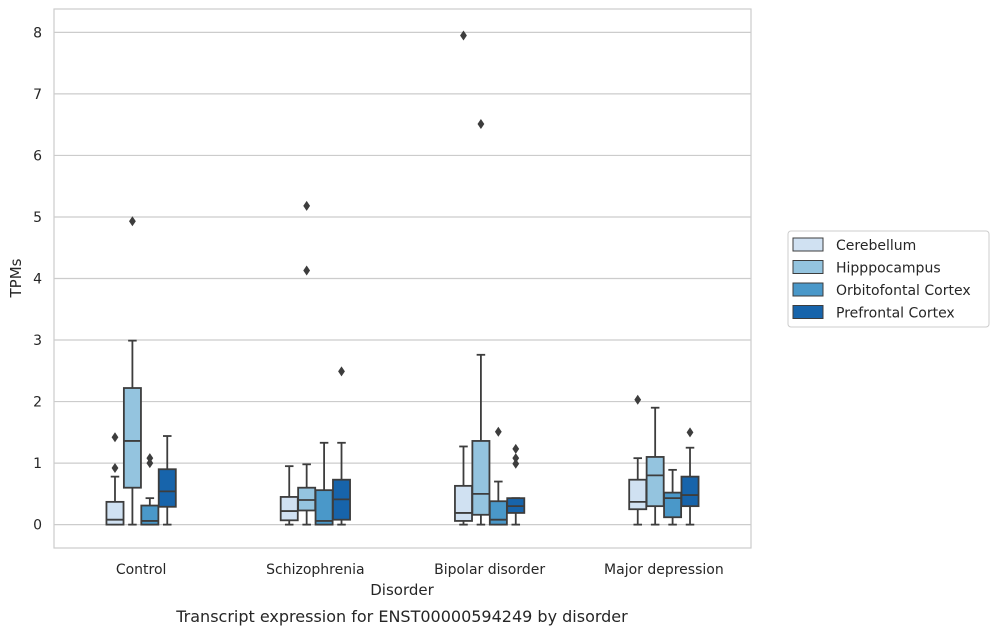  I want to click on x-axis-label: Disorder, so click(402, 590).